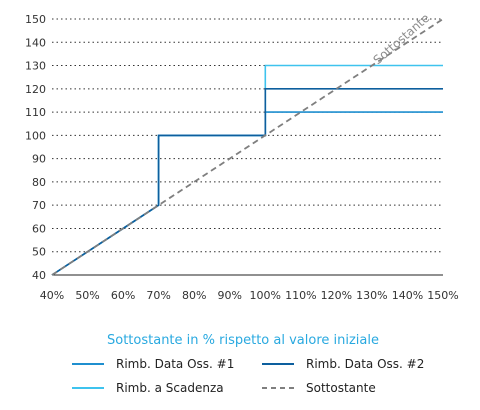 This screenshot has width=480, height=410. What do you see at coordinates (123, 295) in the screenshot?
I see `x-tick-label: 60%` at bounding box center [123, 295].